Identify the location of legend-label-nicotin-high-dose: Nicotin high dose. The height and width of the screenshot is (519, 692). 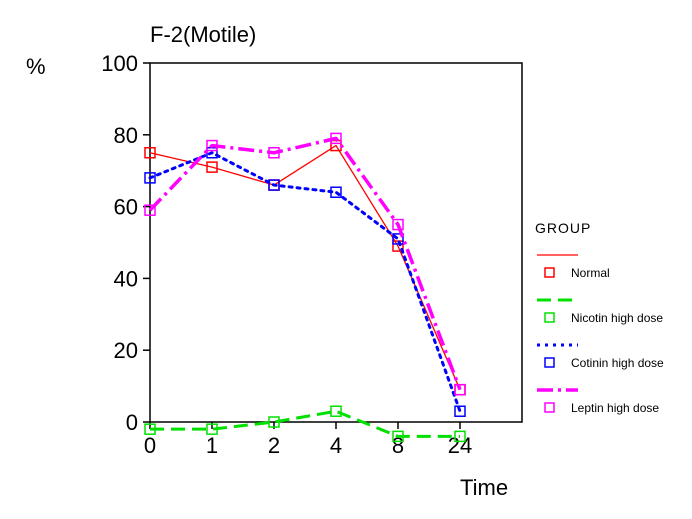
(617, 318).